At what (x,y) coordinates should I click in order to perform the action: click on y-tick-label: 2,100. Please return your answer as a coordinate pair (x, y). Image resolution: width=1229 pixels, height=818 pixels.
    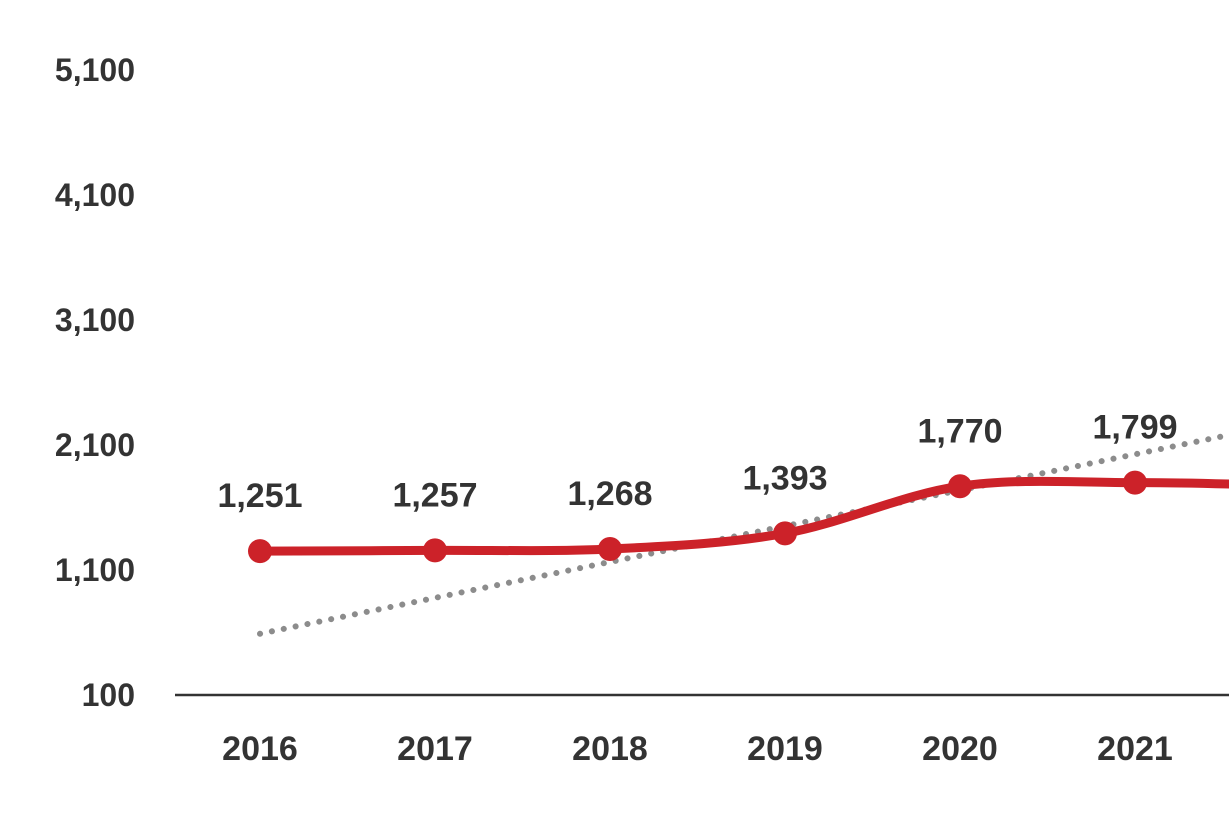
    Looking at the image, I should click on (95, 445).